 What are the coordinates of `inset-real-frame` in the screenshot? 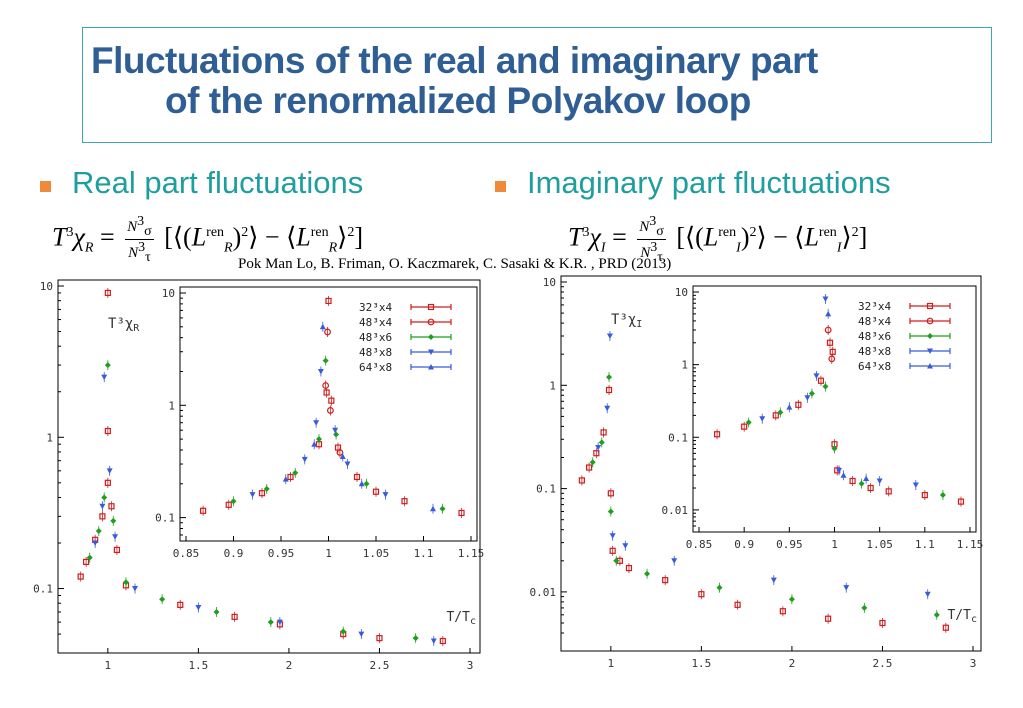 It's located at (328, 414).